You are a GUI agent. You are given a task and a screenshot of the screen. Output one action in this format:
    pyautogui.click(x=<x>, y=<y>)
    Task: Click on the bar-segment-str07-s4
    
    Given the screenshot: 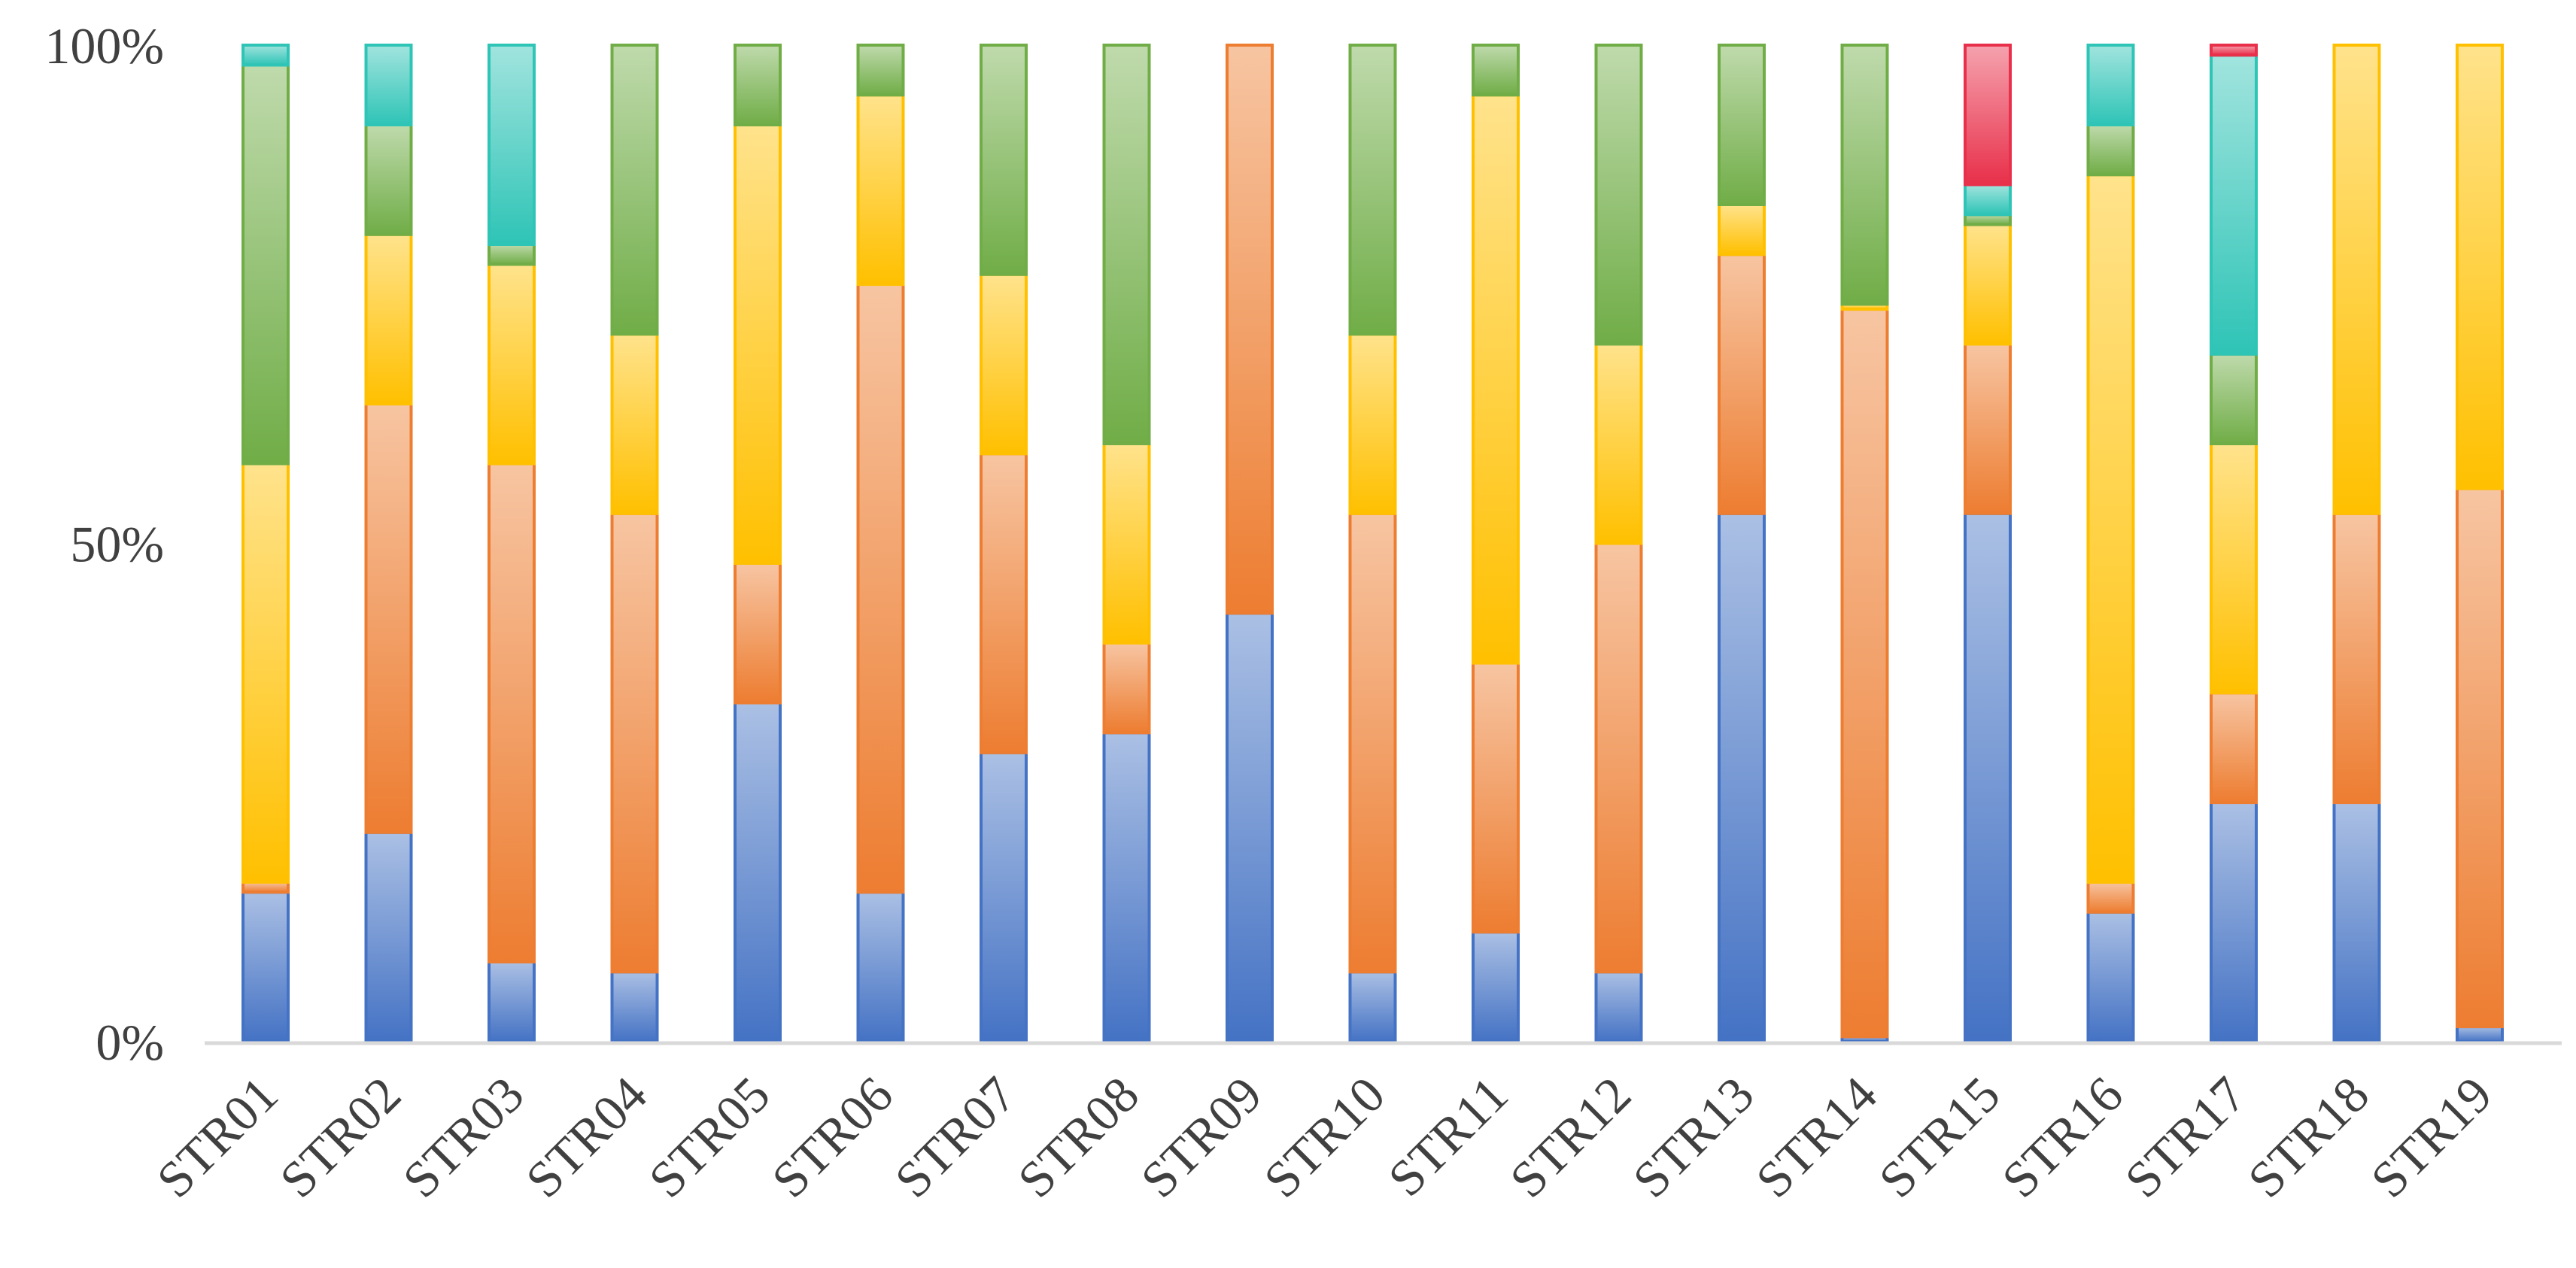 What is the action you would take?
    pyautogui.click(x=1004, y=160)
    